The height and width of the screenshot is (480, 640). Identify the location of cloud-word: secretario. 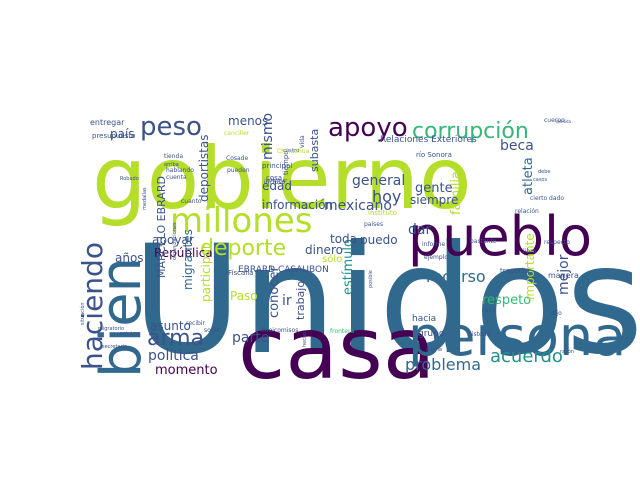
(114, 347).